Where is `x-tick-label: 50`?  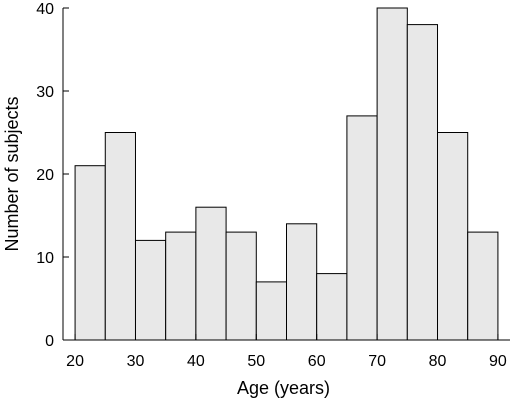
x-tick-label: 50 is located at coordinates (256, 361).